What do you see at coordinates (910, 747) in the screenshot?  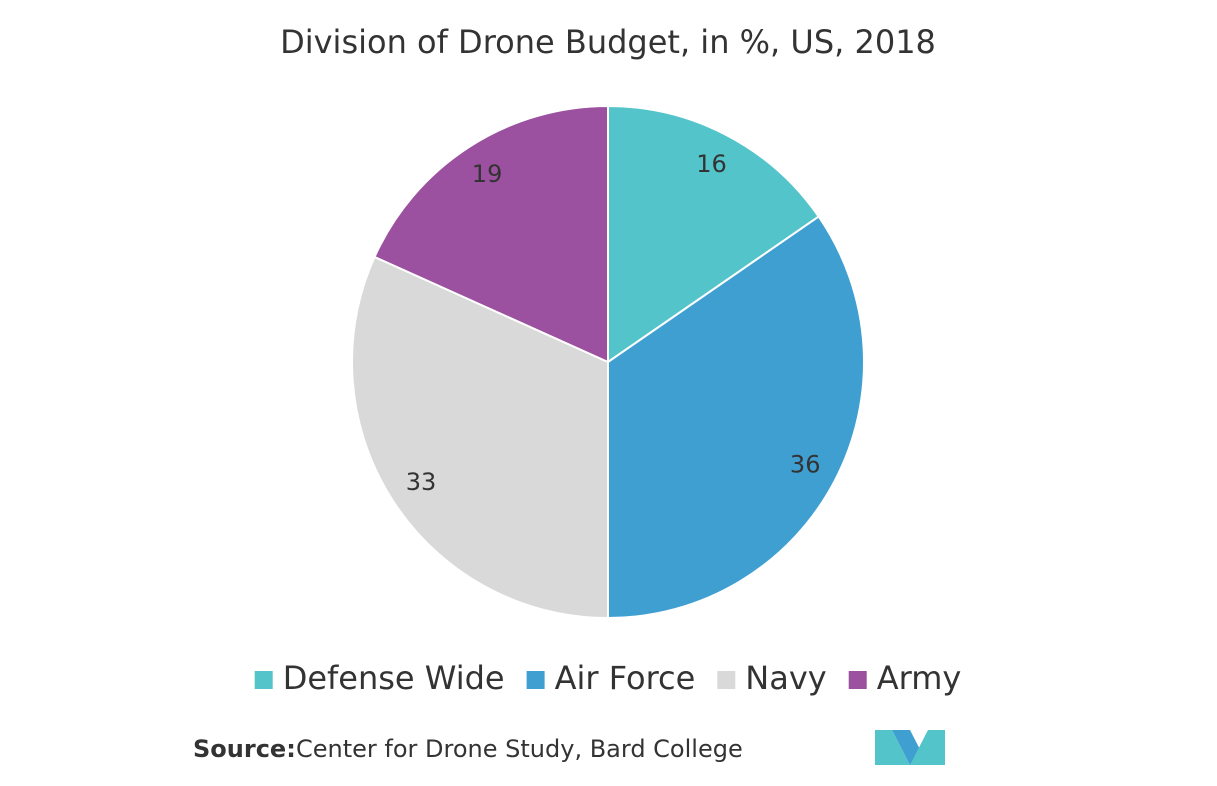 I see `logo` at bounding box center [910, 747].